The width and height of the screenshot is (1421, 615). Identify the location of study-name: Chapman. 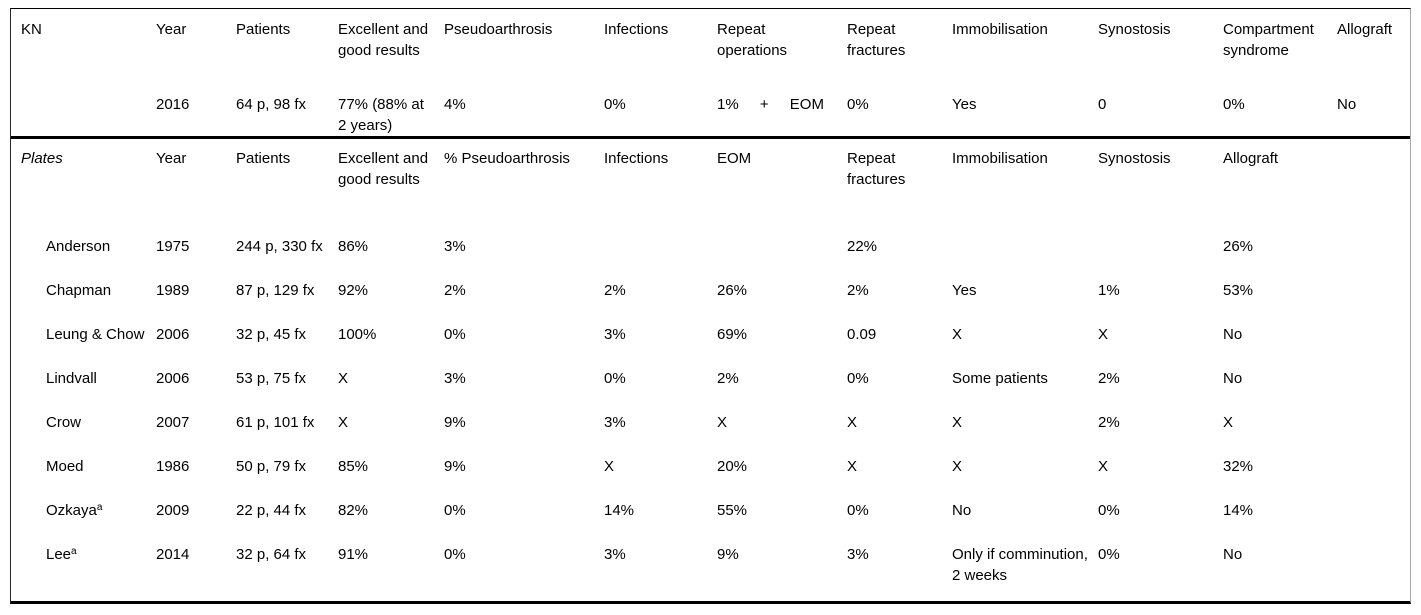
(79, 290).